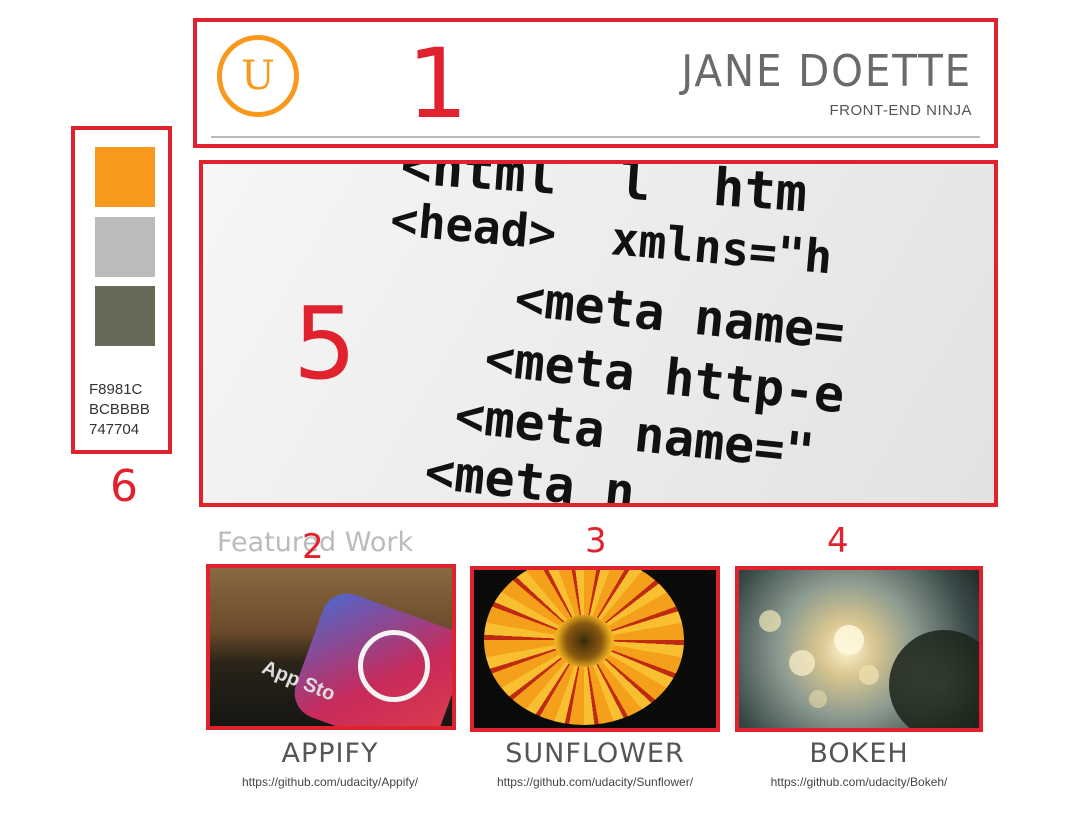 The height and width of the screenshot is (827, 1071). I want to click on project-title-sunflower: SUNFLOWER, so click(595, 753).